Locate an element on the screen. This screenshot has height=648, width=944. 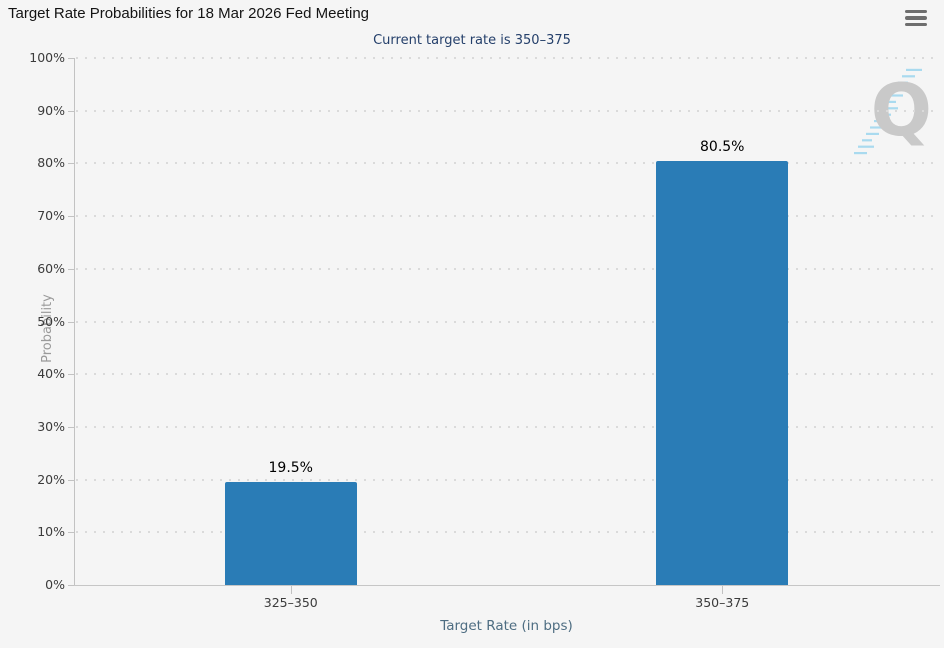
chart-subtitle: Current target rate is 350–375 is located at coordinates (472, 40).